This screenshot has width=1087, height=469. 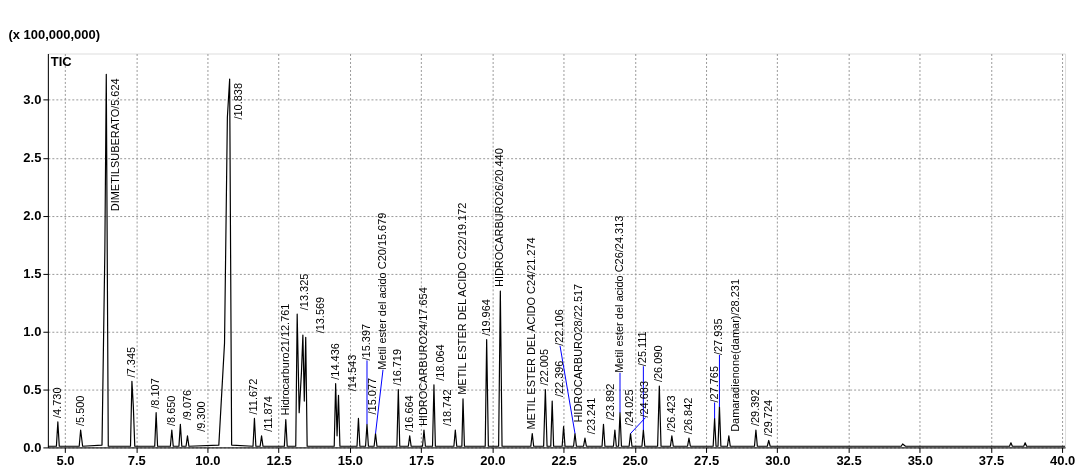 What do you see at coordinates (319, 315) in the screenshot?
I see `annotation: /13.569` at bounding box center [319, 315].